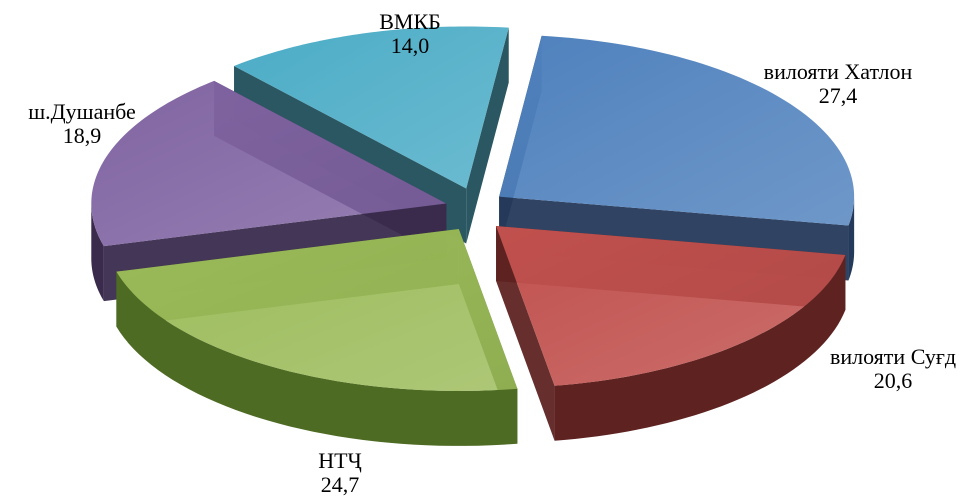 This screenshot has width=976, height=497. I want to click on slice-value-sughd: 20,6, so click(893, 380).